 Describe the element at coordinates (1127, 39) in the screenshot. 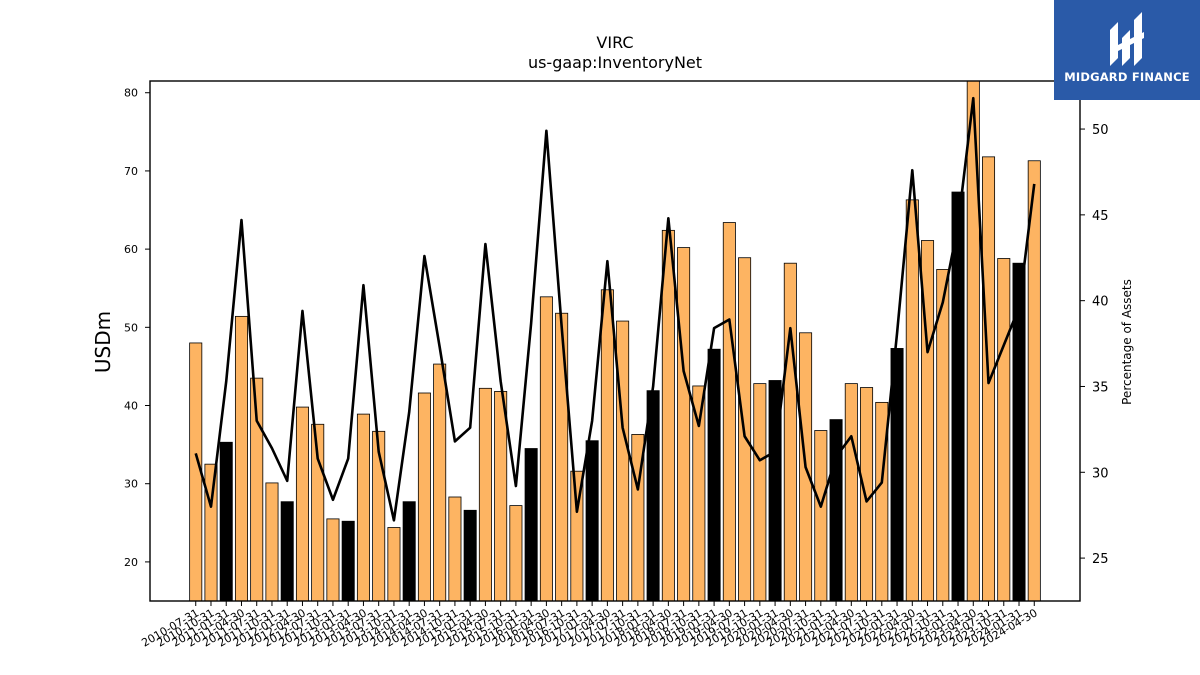

I see `midgard-logo-icon` at that location.